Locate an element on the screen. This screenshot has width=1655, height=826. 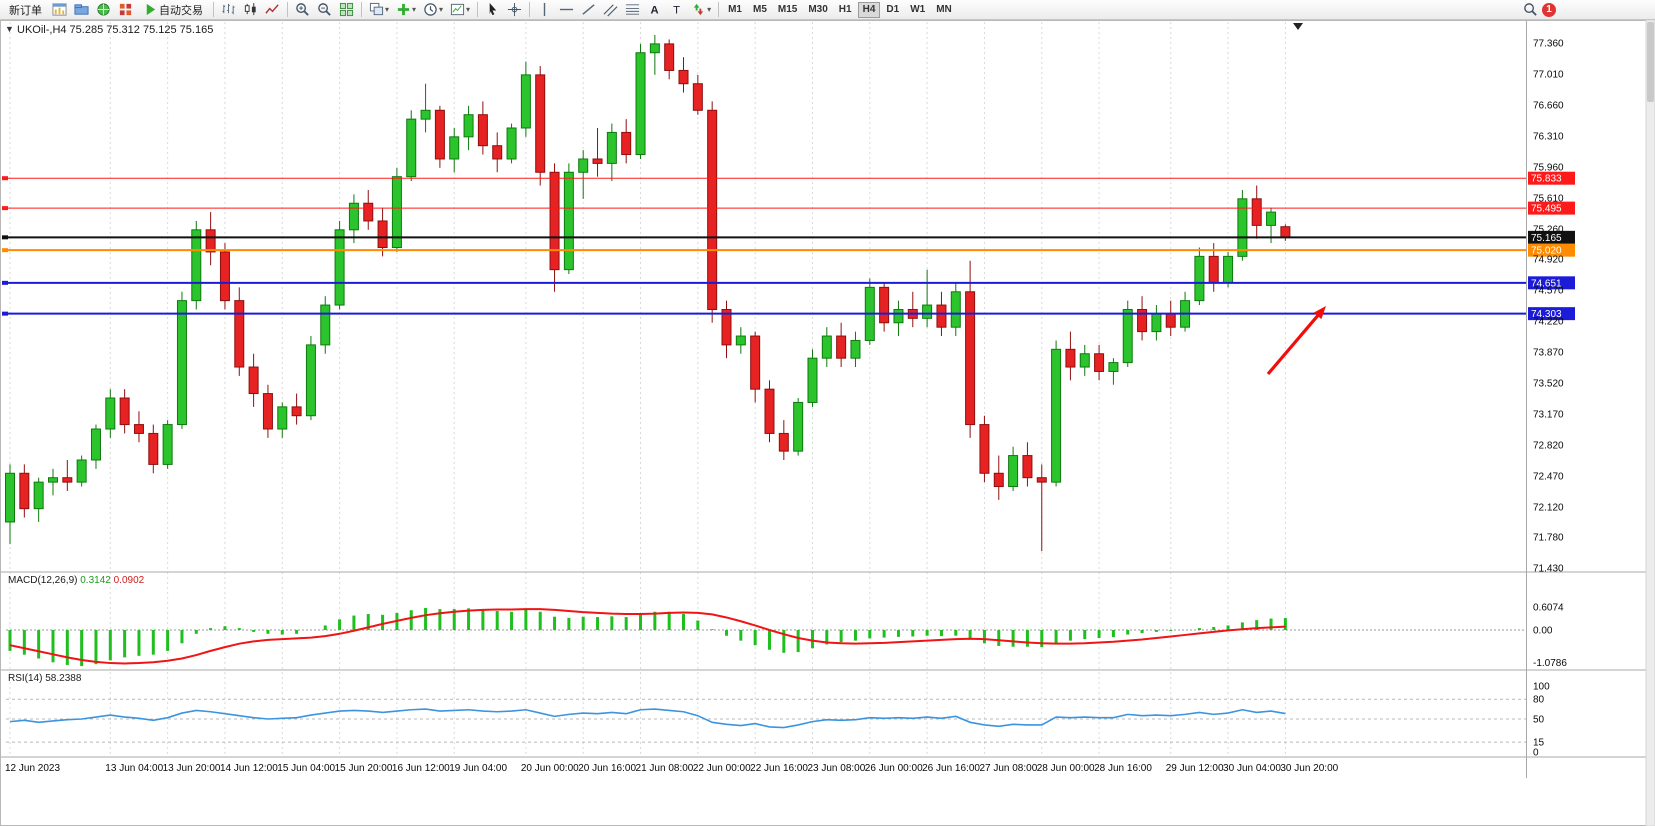
trend-arrow-head is located at coordinates (1319, 313).